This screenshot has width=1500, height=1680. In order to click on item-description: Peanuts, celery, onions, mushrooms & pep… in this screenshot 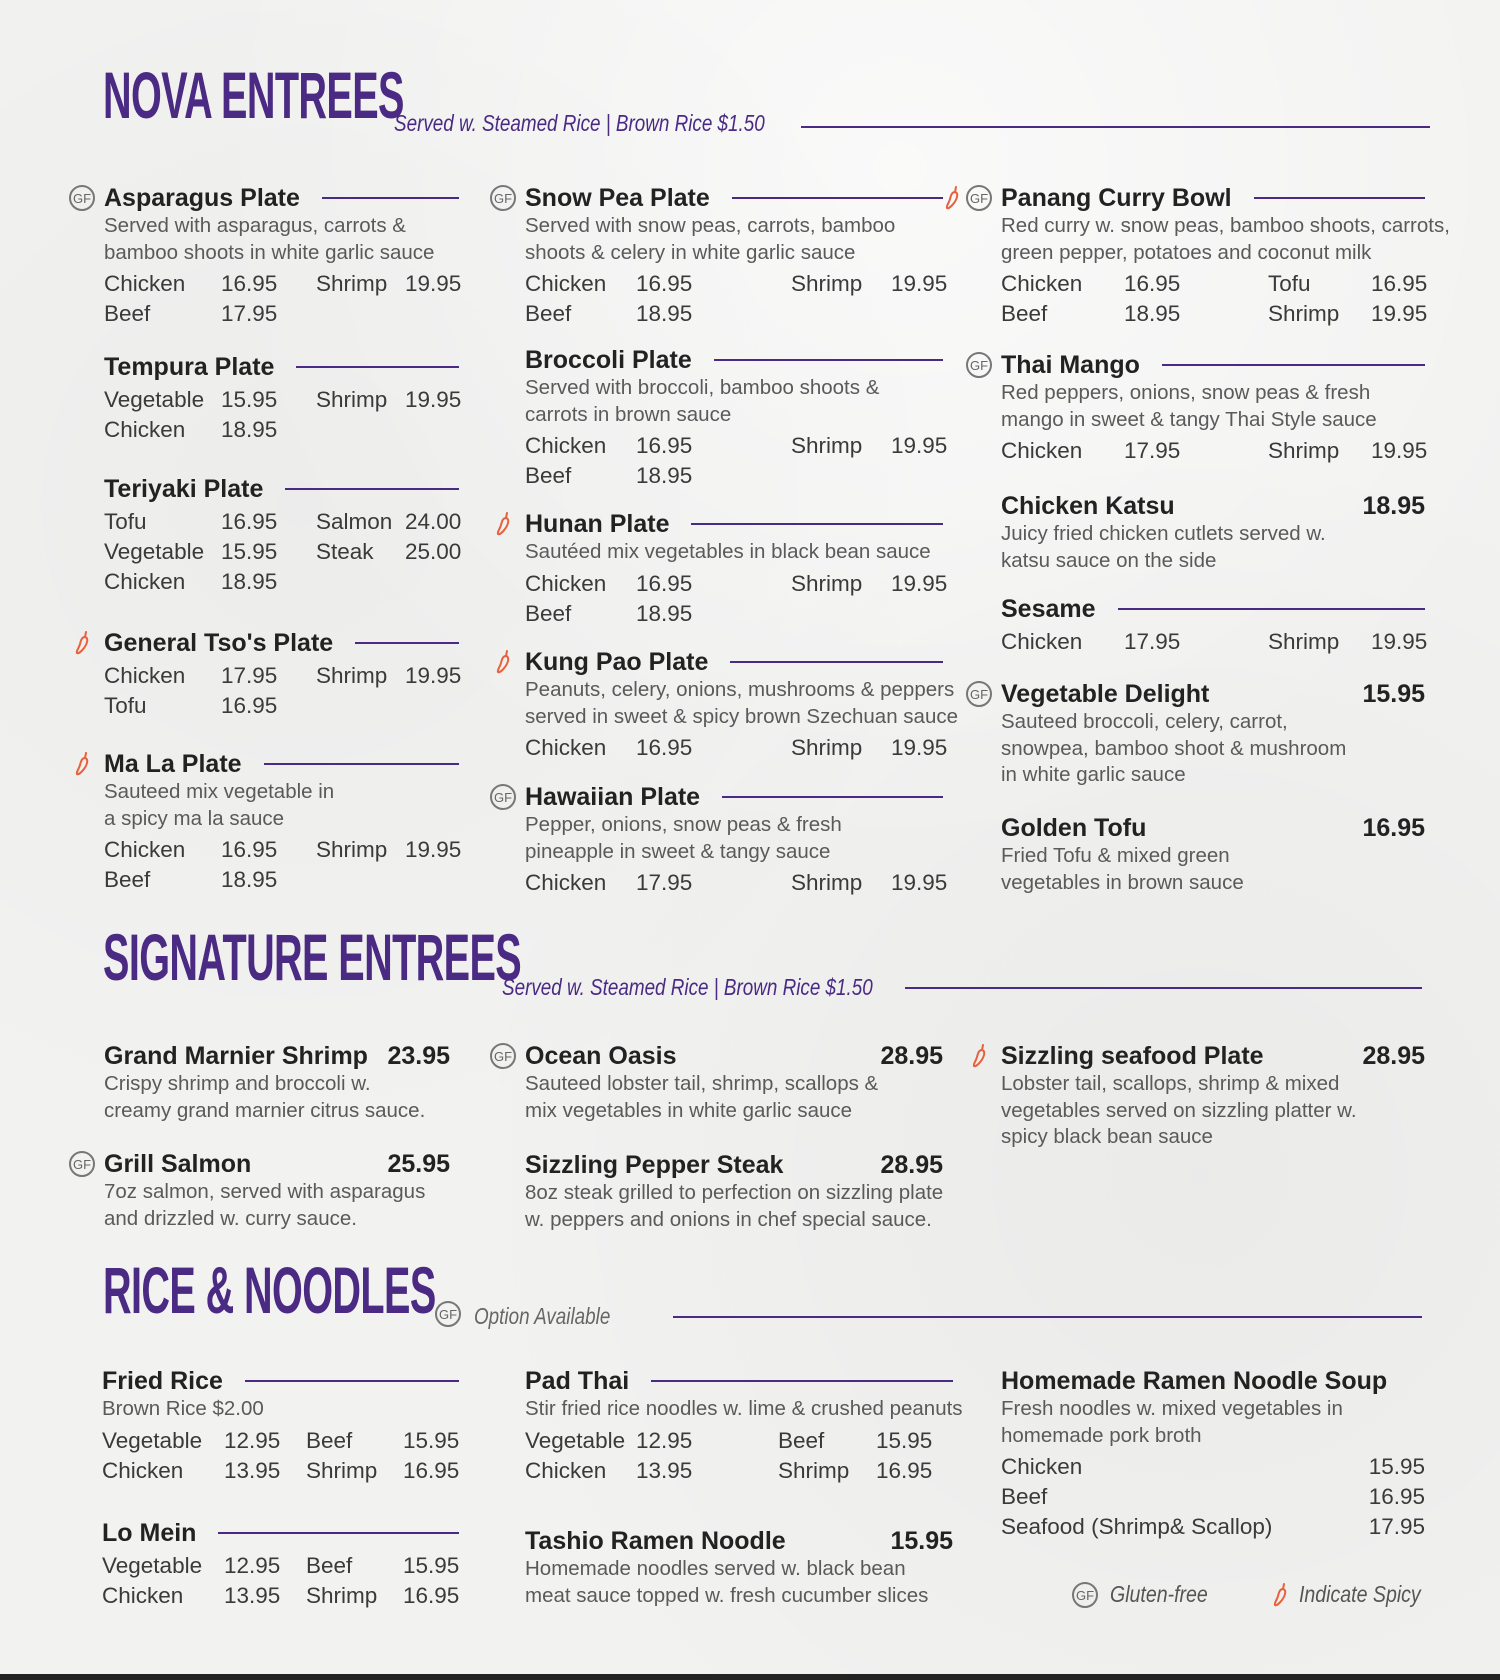, I will do `click(740, 689)`.